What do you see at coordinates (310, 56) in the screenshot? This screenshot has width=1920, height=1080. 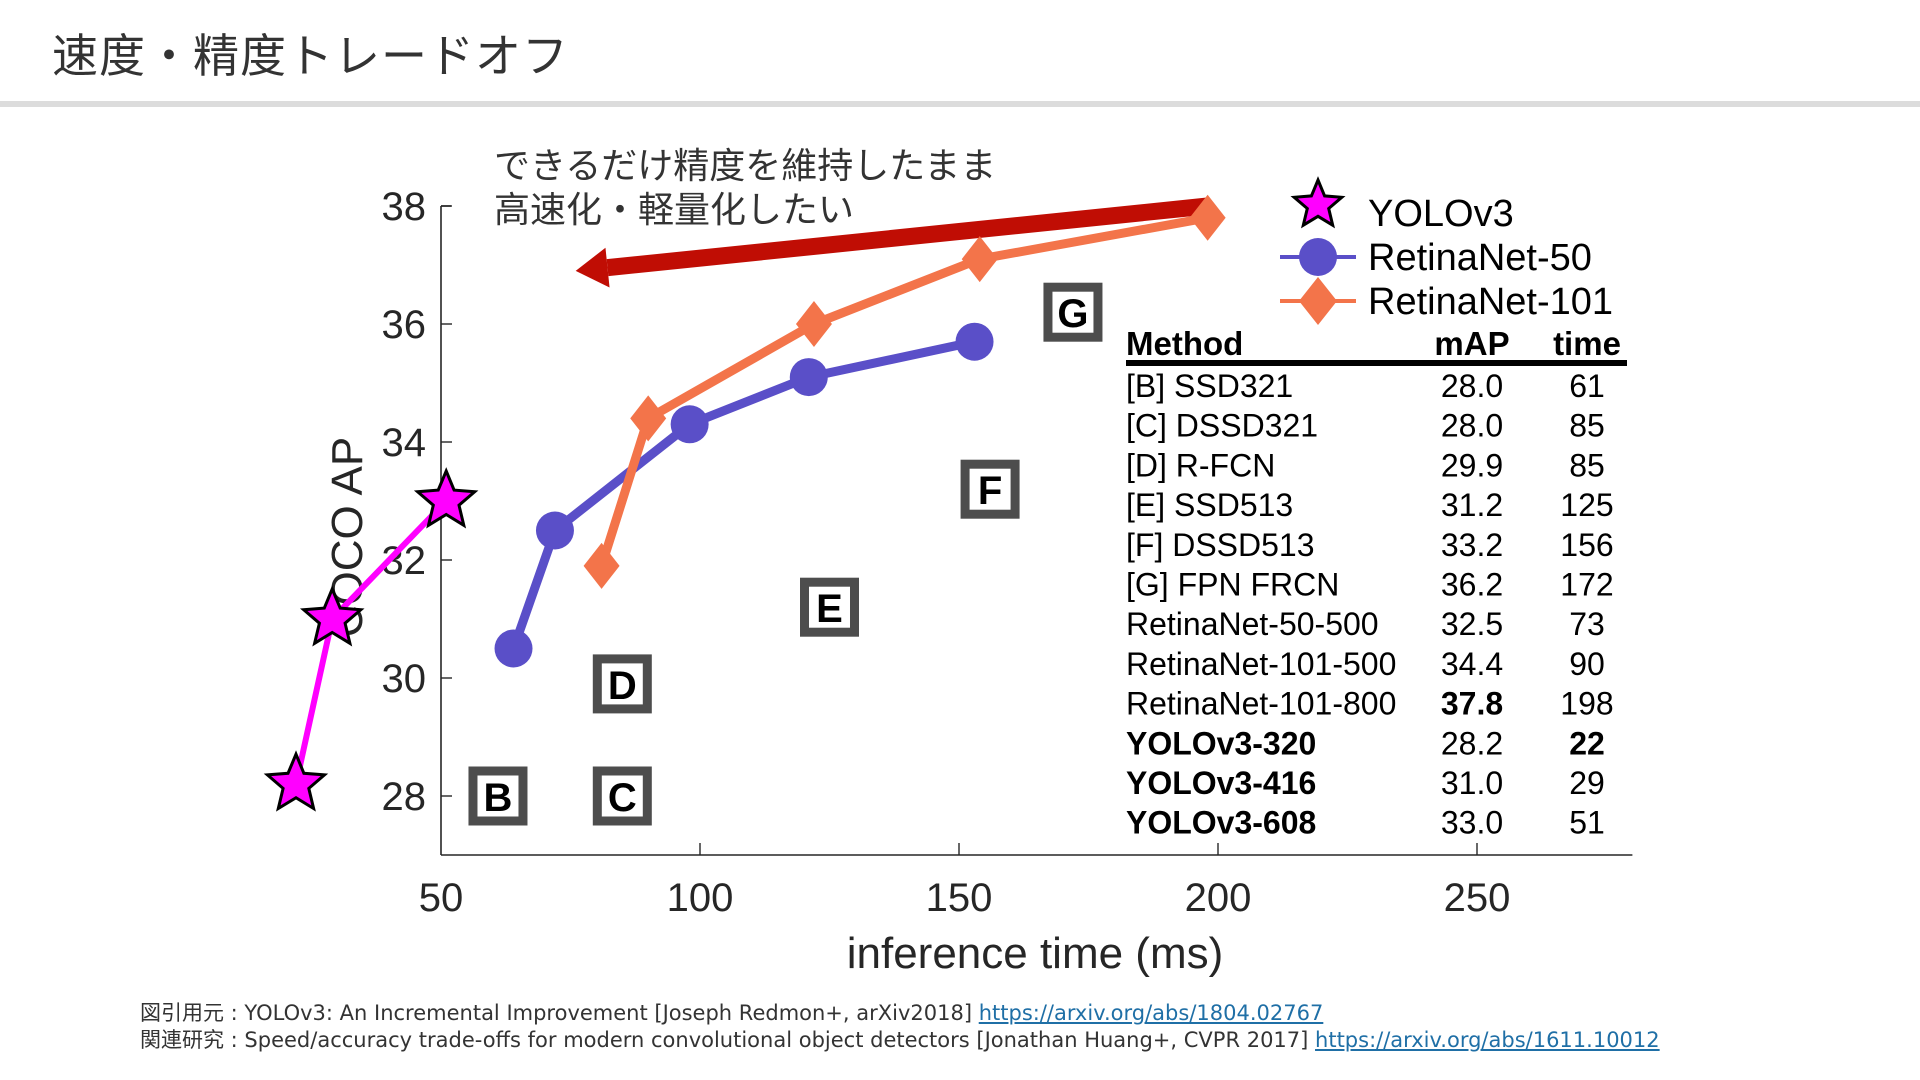 I see `slide-title: 速度・精度トレードオフ` at bounding box center [310, 56].